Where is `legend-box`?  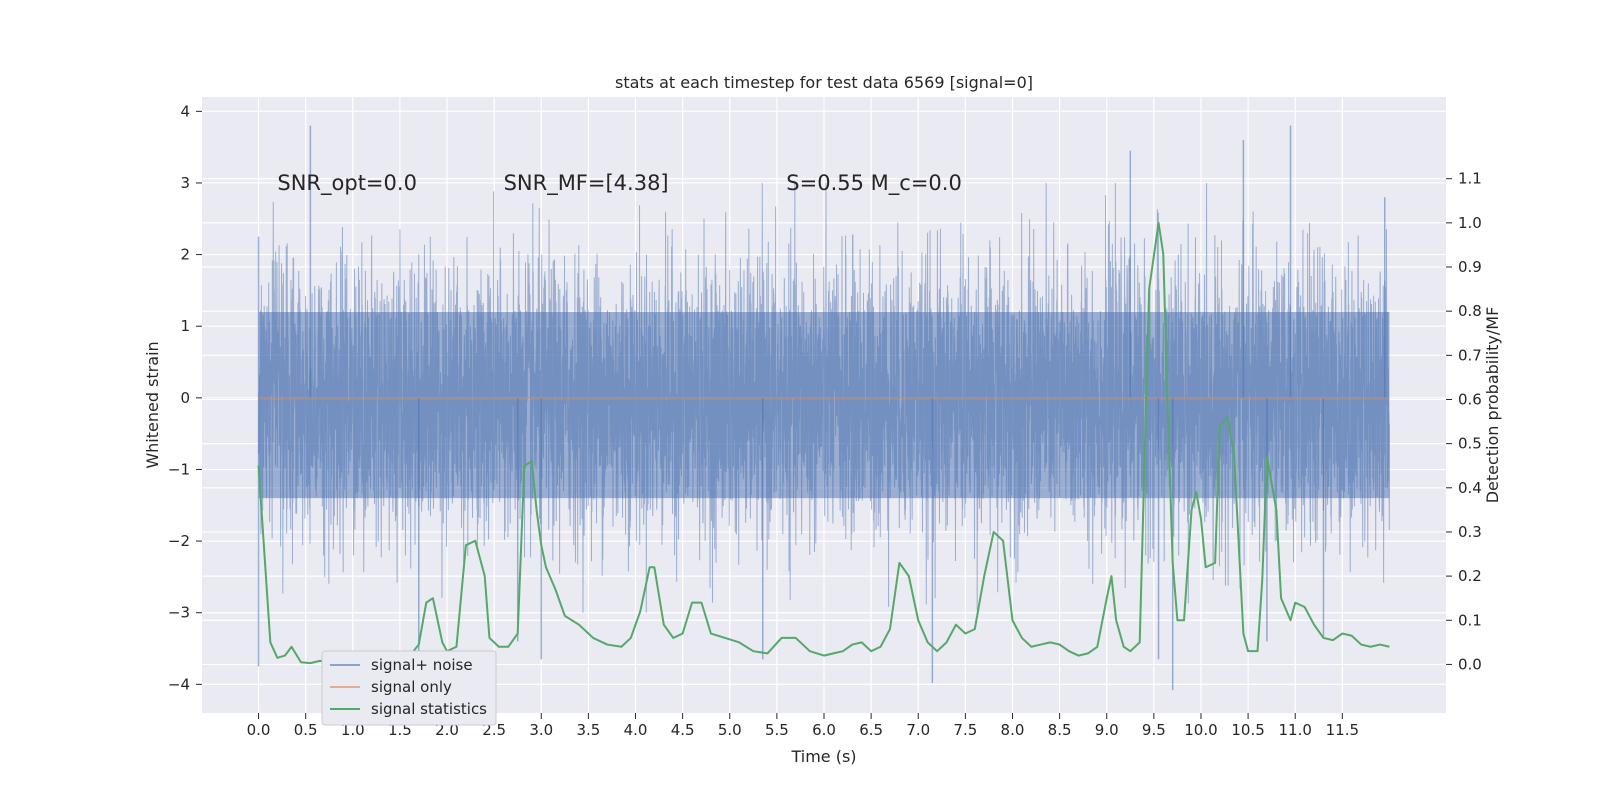 legend-box is located at coordinates (409, 688).